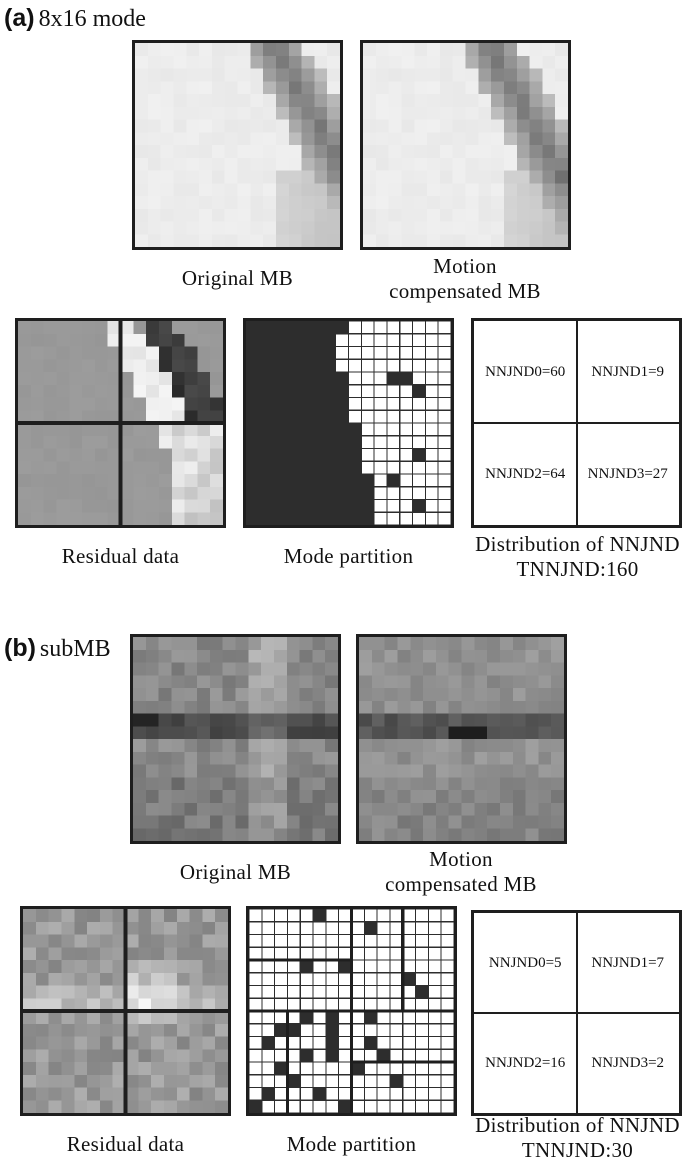 Image resolution: width=685 pixels, height=1163 pixels. I want to click on panel-b-nnjnd0-value: NNJND0=5, so click(525, 962).